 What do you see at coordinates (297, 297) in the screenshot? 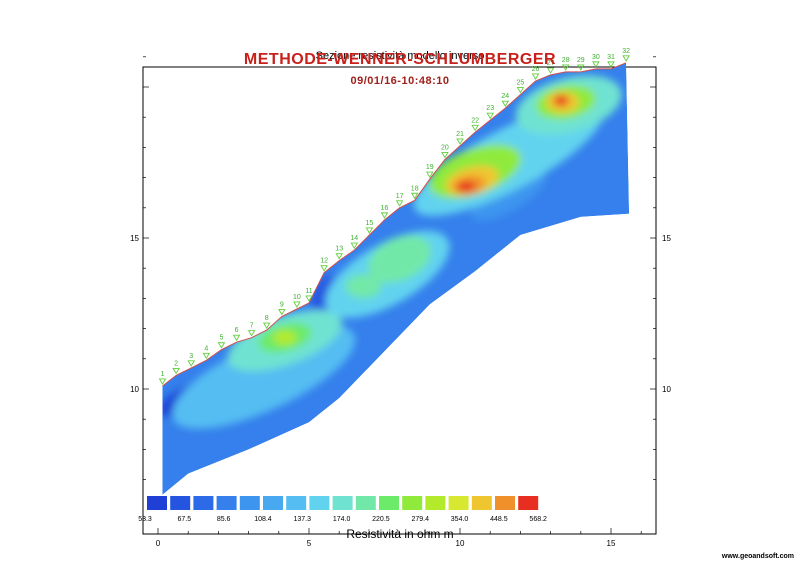
I see `electrode-label: 10` at bounding box center [297, 297].